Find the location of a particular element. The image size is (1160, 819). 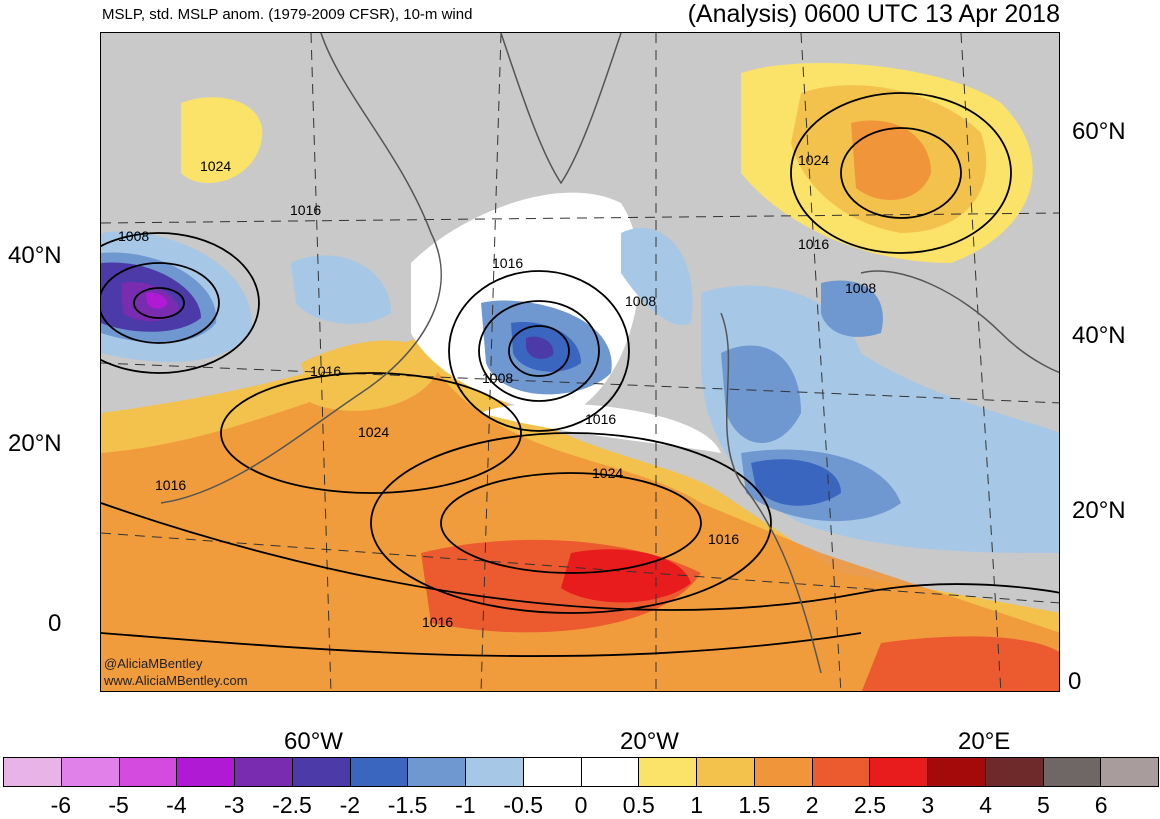

colorbar-tick-label: -3 is located at coordinates (234, 805).